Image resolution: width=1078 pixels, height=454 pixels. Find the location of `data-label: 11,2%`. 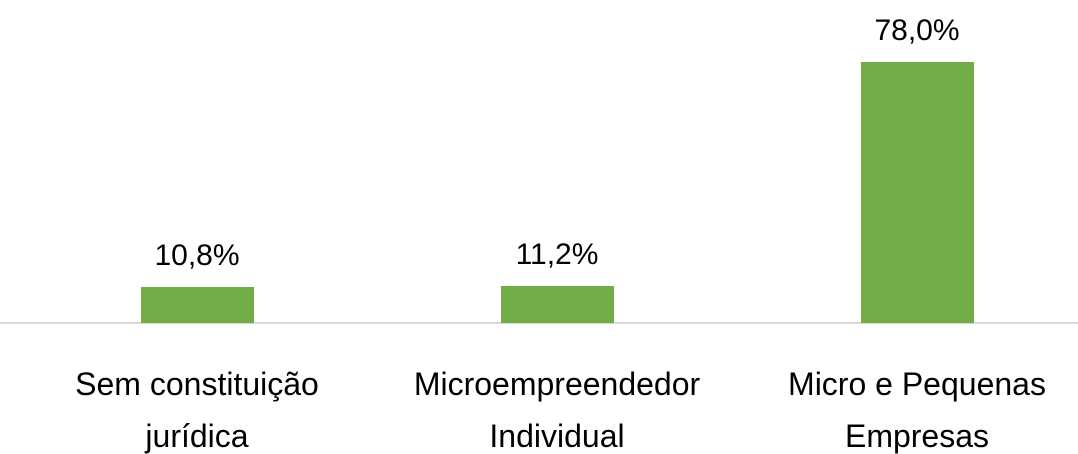

data-label: 11,2% is located at coordinates (557, 254).